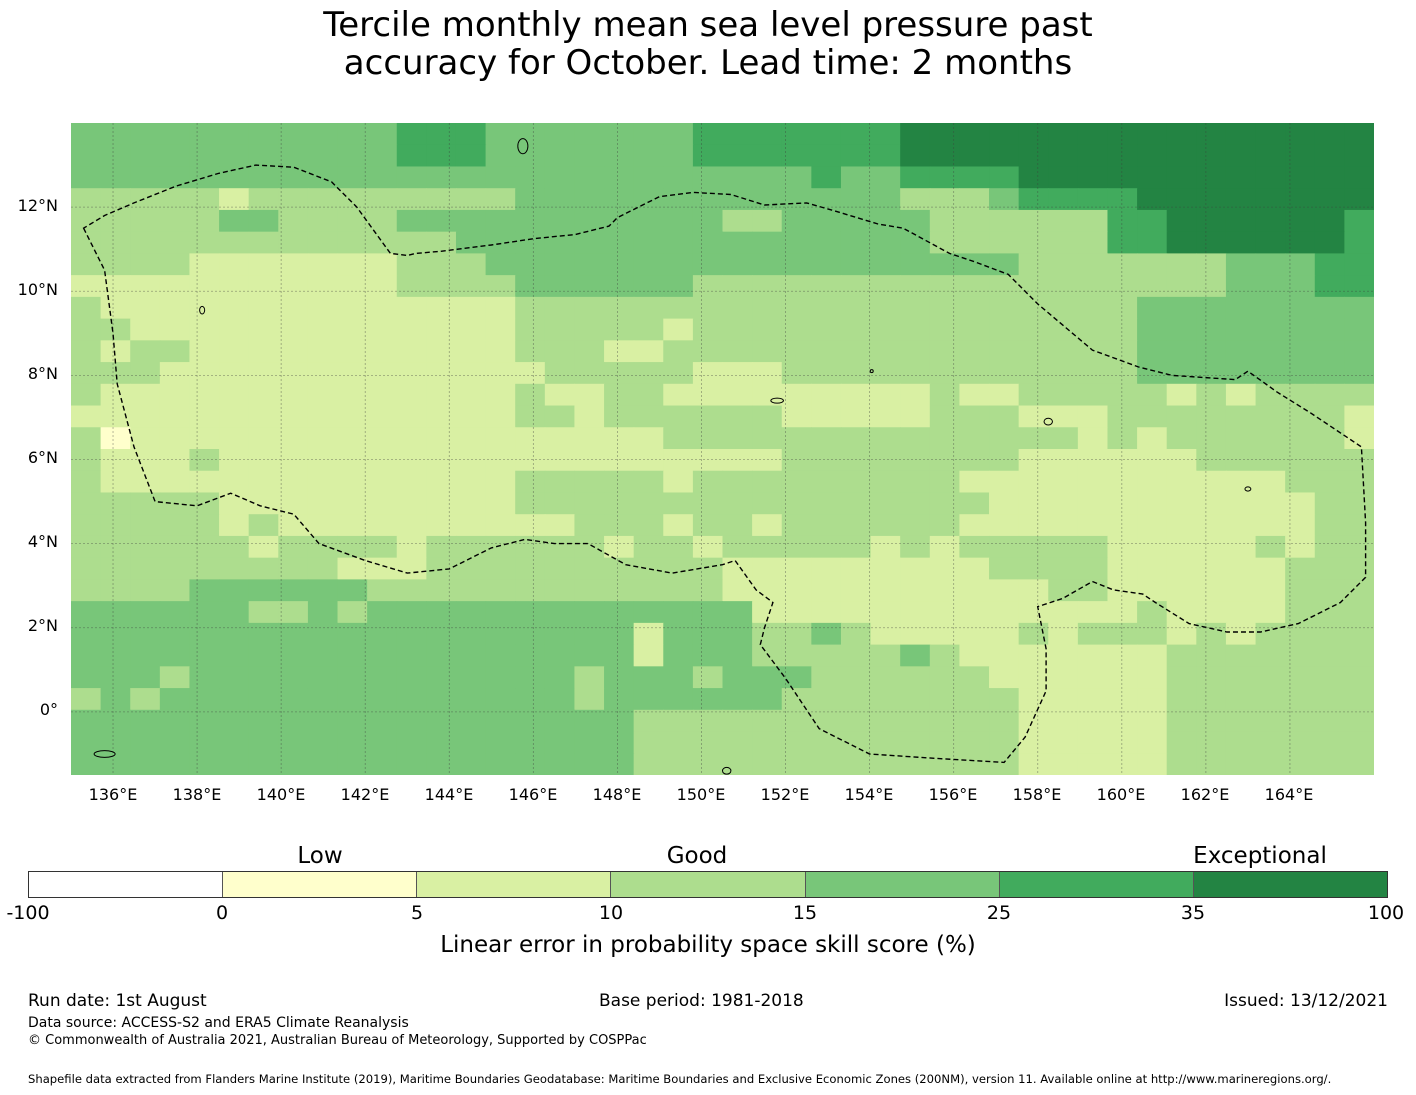 This screenshot has height=1095, width=1416. Describe the element at coordinates (1193, 913) in the screenshot. I see `colorbar-tick-35: 35` at that location.